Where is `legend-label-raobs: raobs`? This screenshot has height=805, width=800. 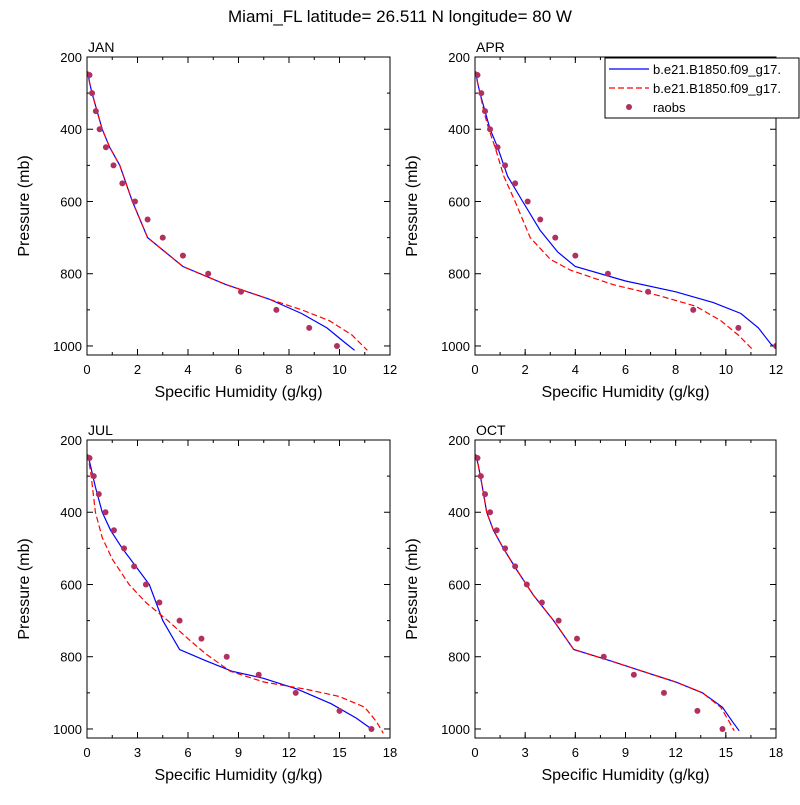 legend-label-raobs: raobs is located at coordinates (669, 107).